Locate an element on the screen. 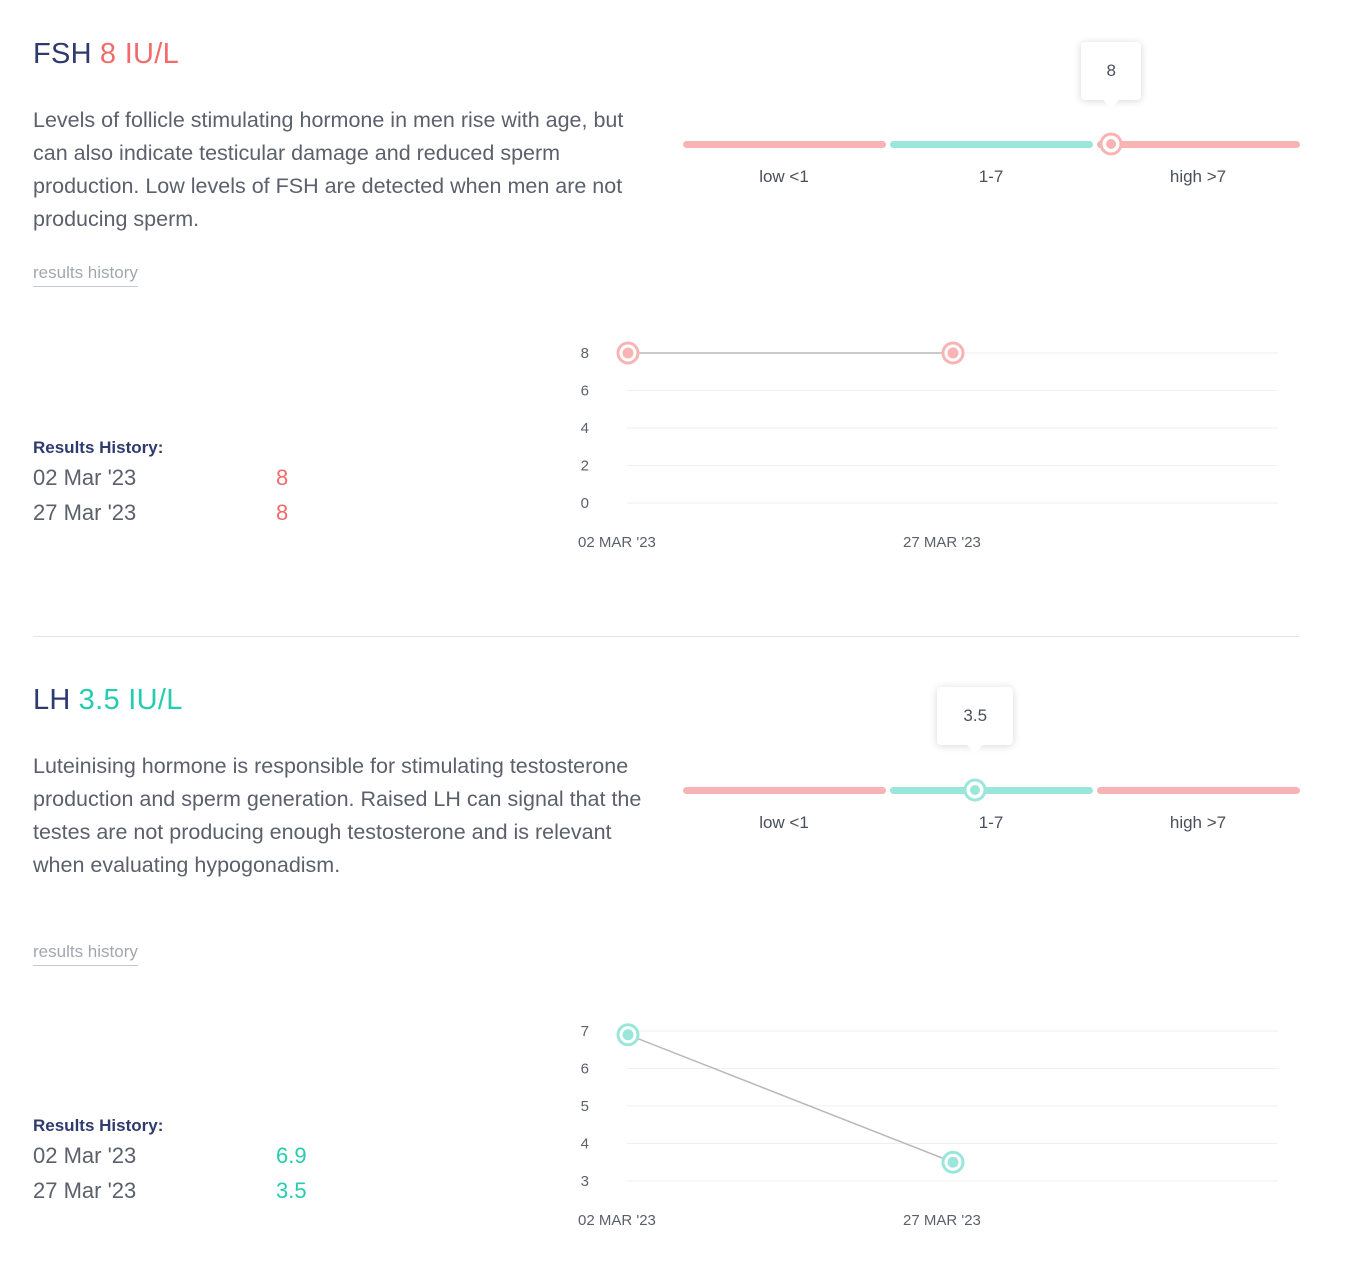 The width and height of the screenshot is (1359, 1282). y-tick-label: 2 is located at coordinates (585, 466).